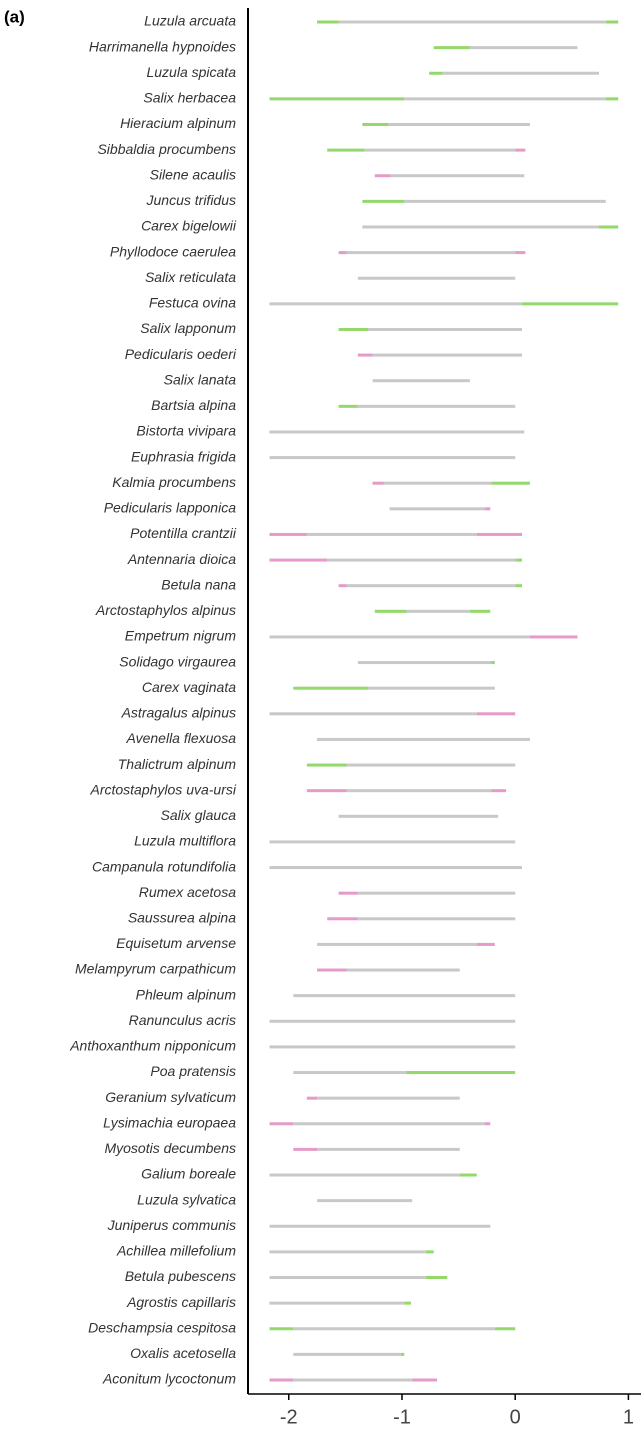 The image size is (642, 1433). Describe the element at coordinates (188, 1174) in the screenshot. I see `species-label: Galium boreale` at that location.